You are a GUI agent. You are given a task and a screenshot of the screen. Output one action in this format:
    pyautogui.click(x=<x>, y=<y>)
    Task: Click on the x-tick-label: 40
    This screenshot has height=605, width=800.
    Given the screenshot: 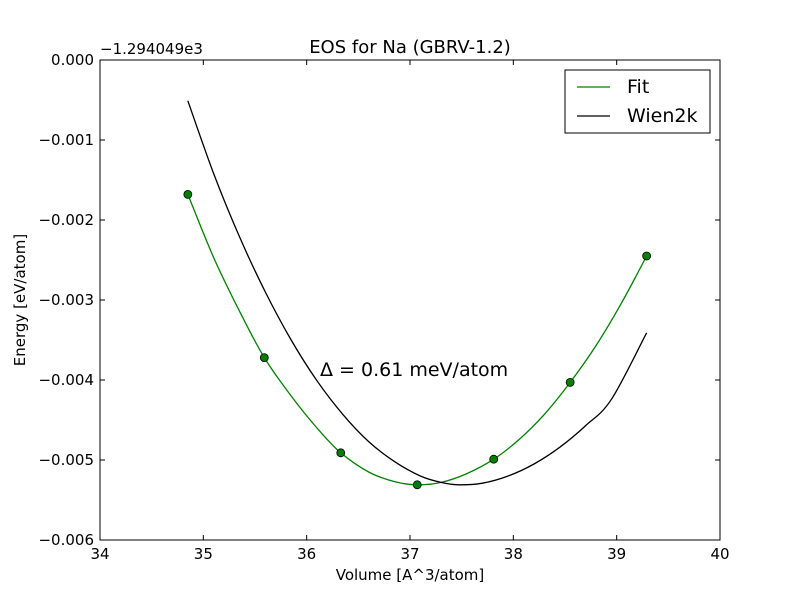 What is the action you would take?
    pyautogui.click(x=719, y=554)
    